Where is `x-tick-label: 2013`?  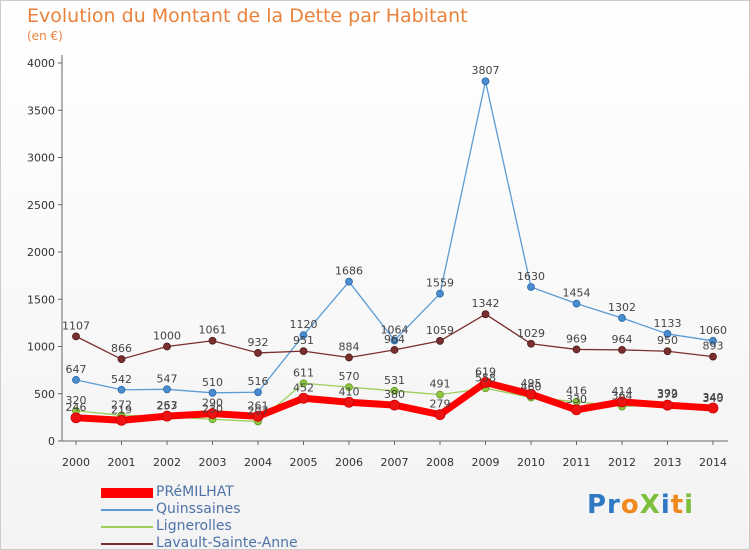
x-tick-label: 2013 is located at coordinates (668, 462).